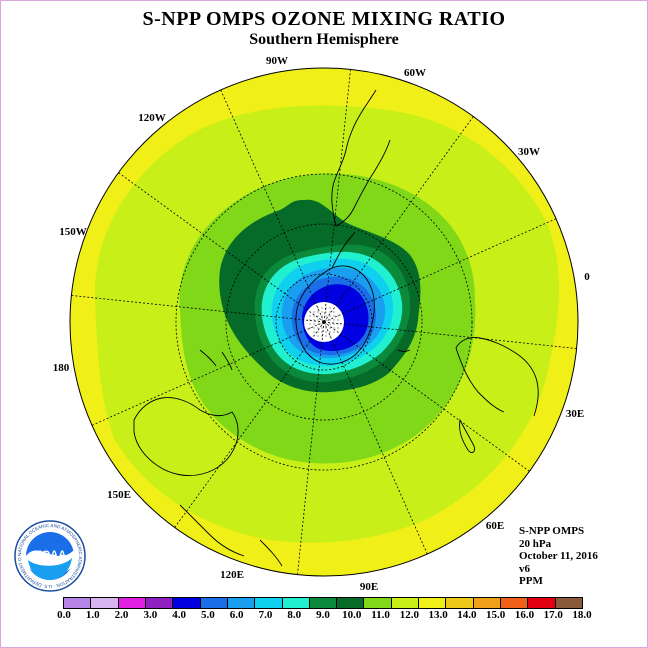  I want to click on colorbar-tick-label: 0.0, so click(64, 615).